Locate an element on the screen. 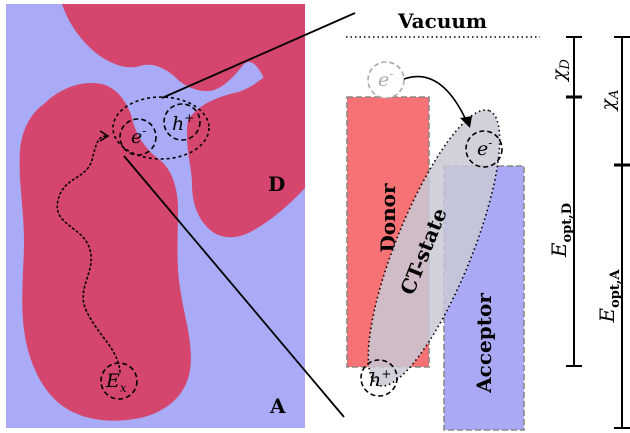  exciton-label: Ex is located at coordinates (116, 382).